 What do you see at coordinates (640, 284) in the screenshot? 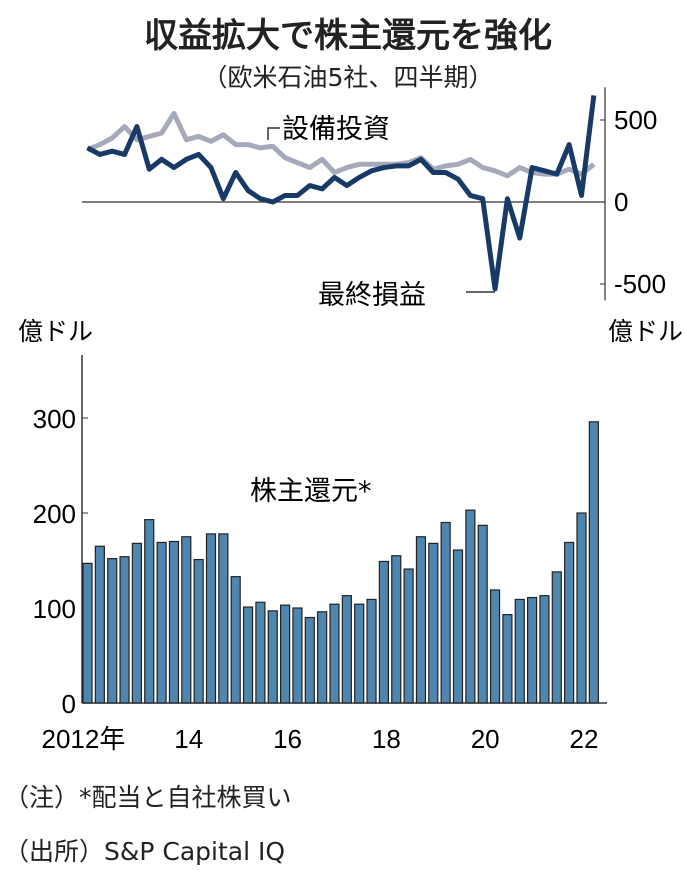
I see `line-y-tick-label: -500` at bounding box center [640, 284].